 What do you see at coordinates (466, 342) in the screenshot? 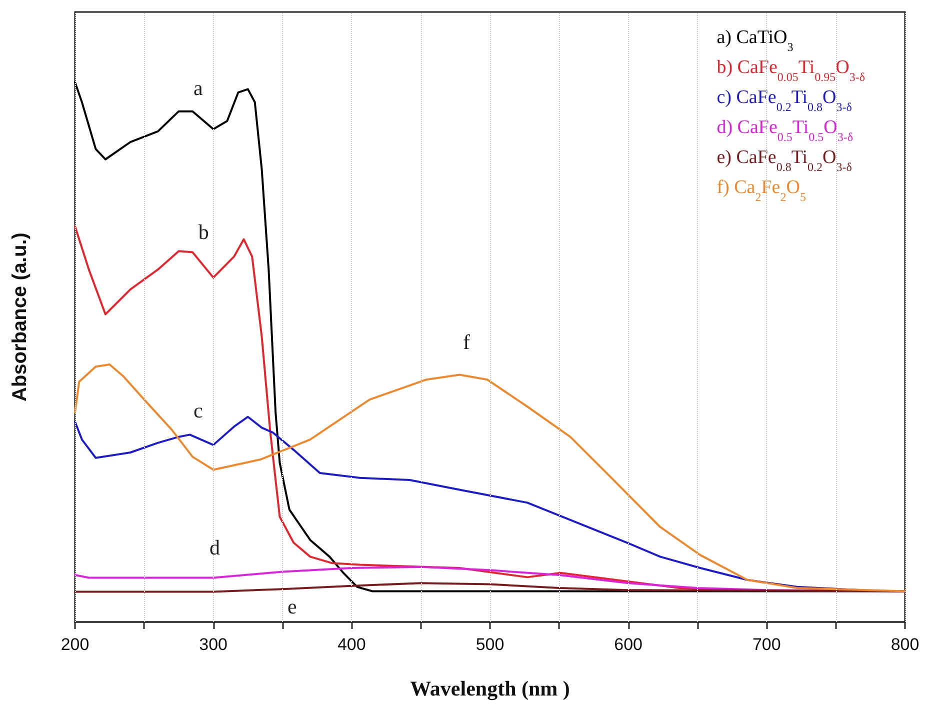
I see `annotation: f` at bounding box center [466, 342].